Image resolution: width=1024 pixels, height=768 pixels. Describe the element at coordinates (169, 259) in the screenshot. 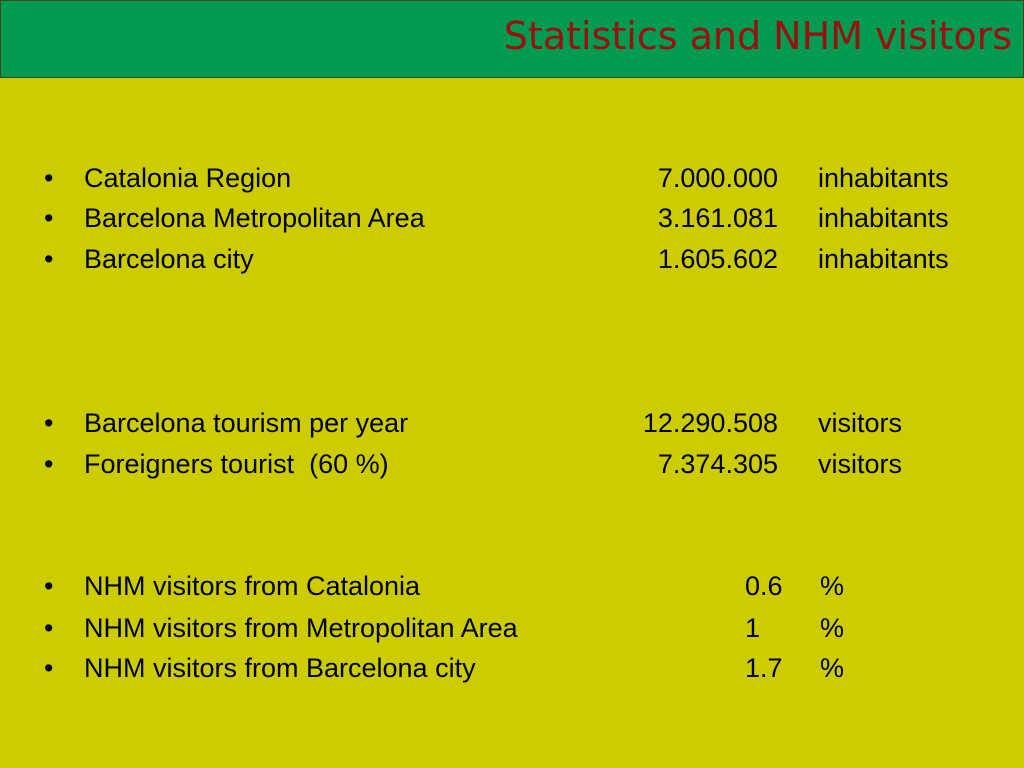

I see `item-label: Barcelona city` at that location.